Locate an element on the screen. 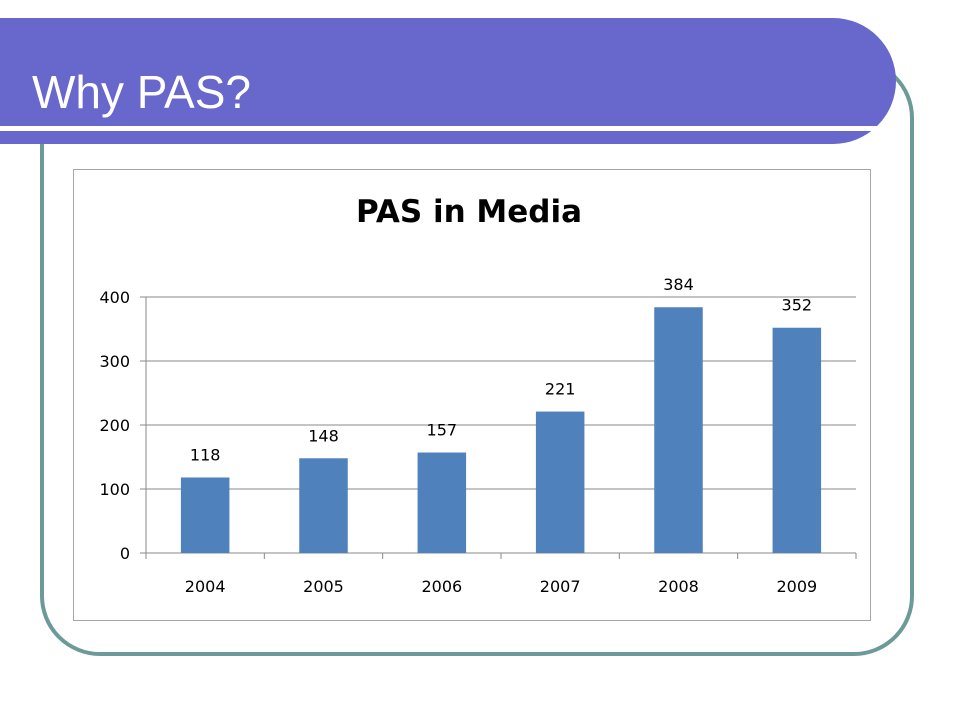  y-tick-label: 100 is located at coordinates (114, 489).